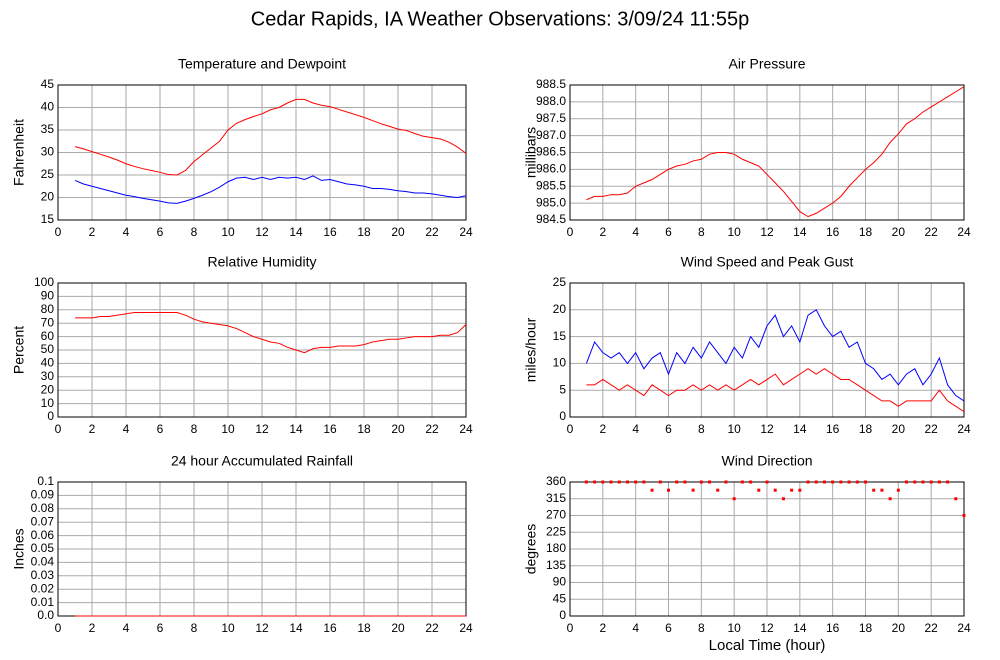 Image resolution: width=1000 pixels, height=660 pixels. What do you see at coordinates (551, 219) in the screenshot?
I see `y-tick-label: 984.5` at bounding box center [551, 219].